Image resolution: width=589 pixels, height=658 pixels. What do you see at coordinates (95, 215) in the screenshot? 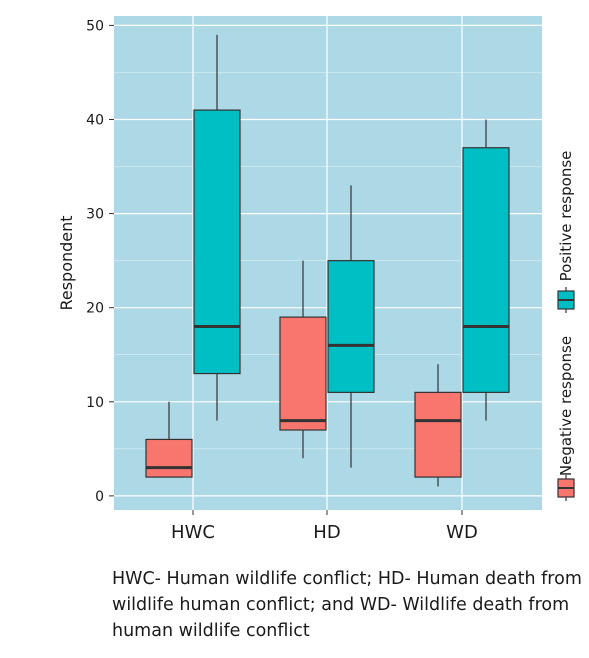
I see `y-tick-label: 30` at bounding box center [95, 215].